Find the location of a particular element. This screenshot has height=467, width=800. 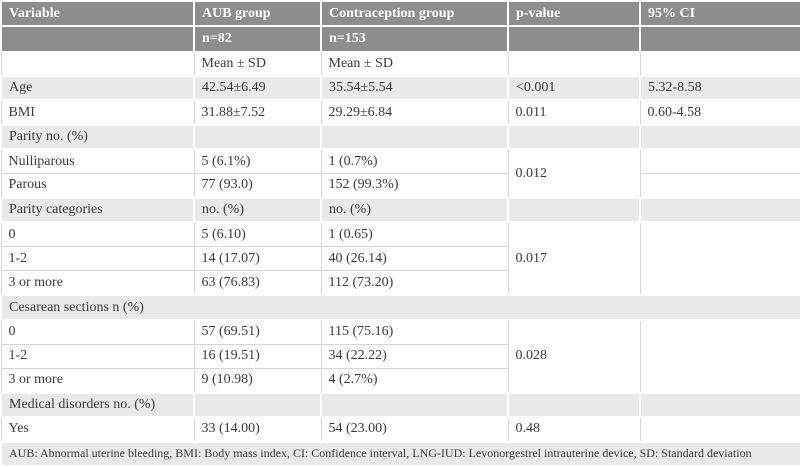

bmi-p-value: 0.011 is located at coordinates (574, 112).